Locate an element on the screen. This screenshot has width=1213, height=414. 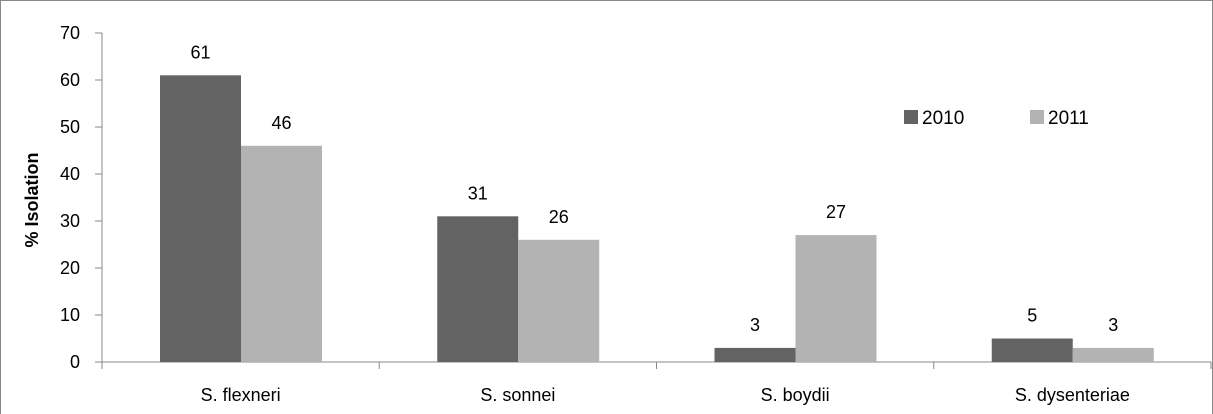
data-label: 61 is located at coordinates (200, 52).